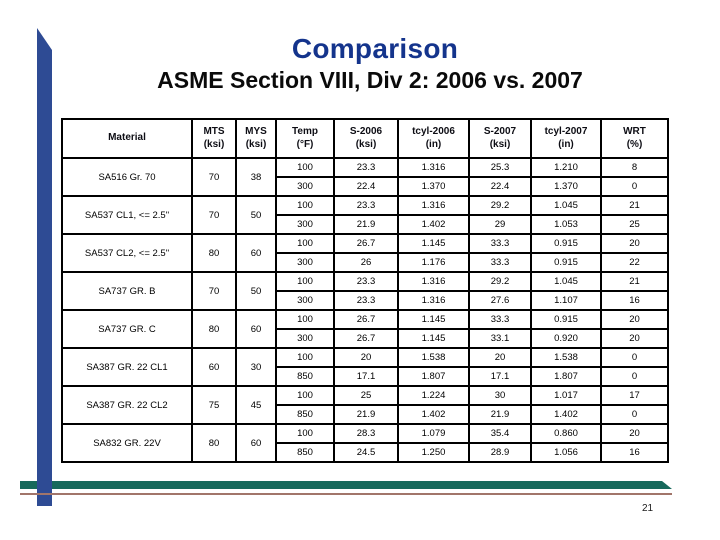  What do you see at coordinates (365, 186) in the screenshot?
I see `table-row: 300 22.4 1.370 22.4 1.370 0` at bounding box center [365, 186].